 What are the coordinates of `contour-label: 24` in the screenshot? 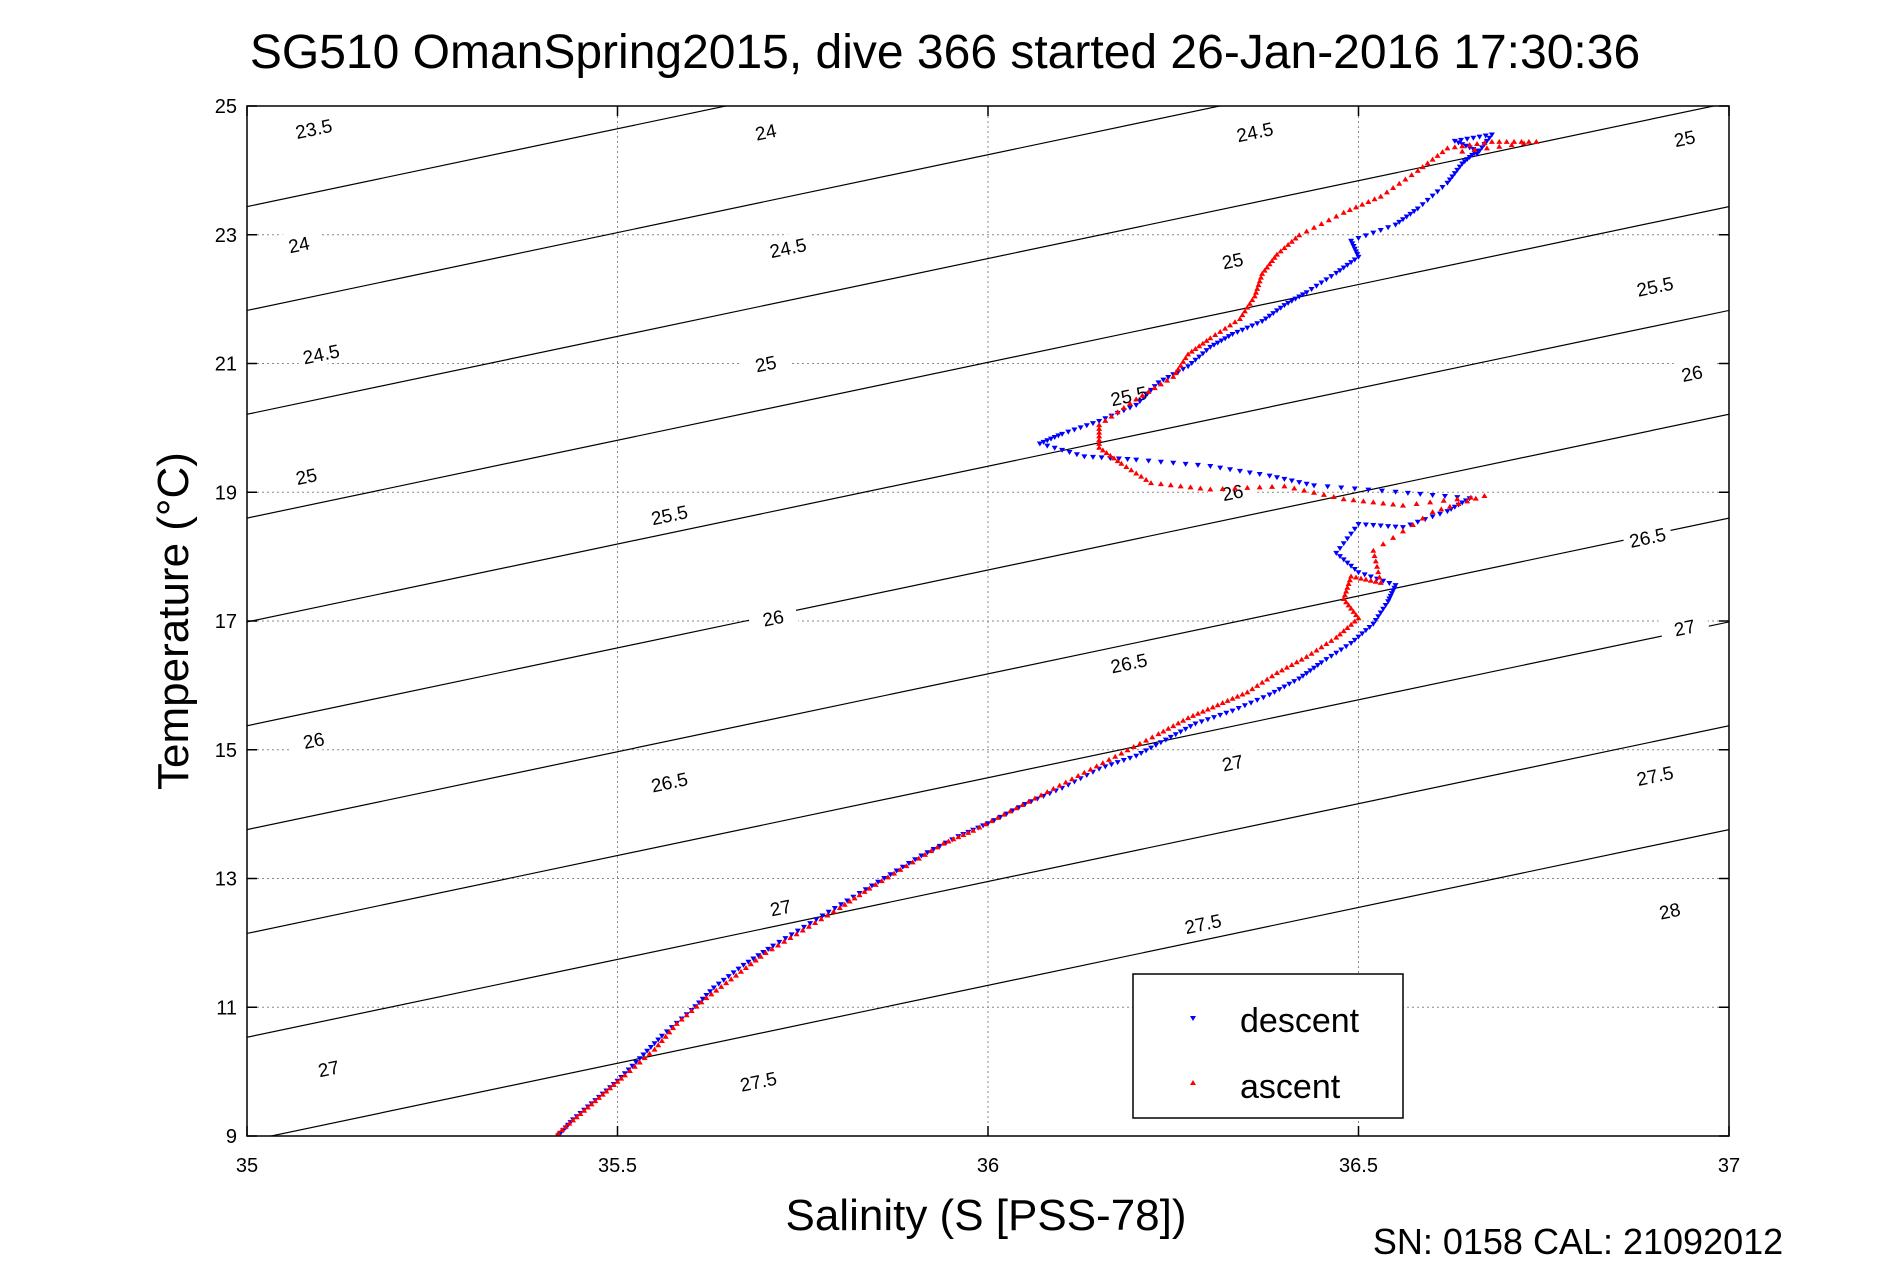 It's located at (299, 245).